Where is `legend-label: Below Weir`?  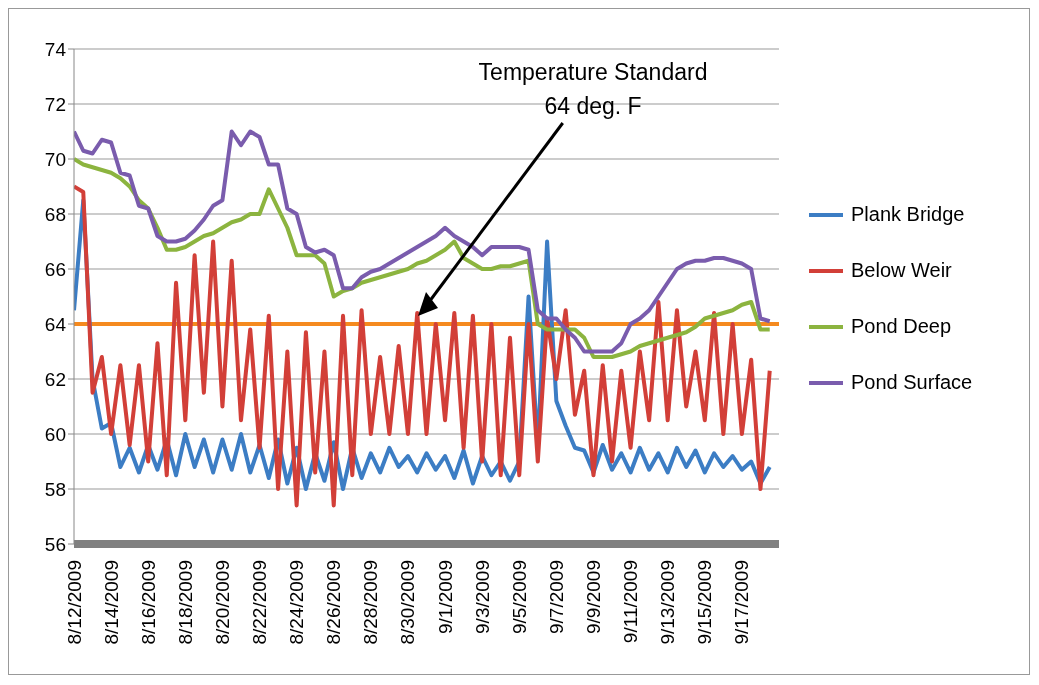
legend-label: Below Weir is located at coordinates (901, 270).